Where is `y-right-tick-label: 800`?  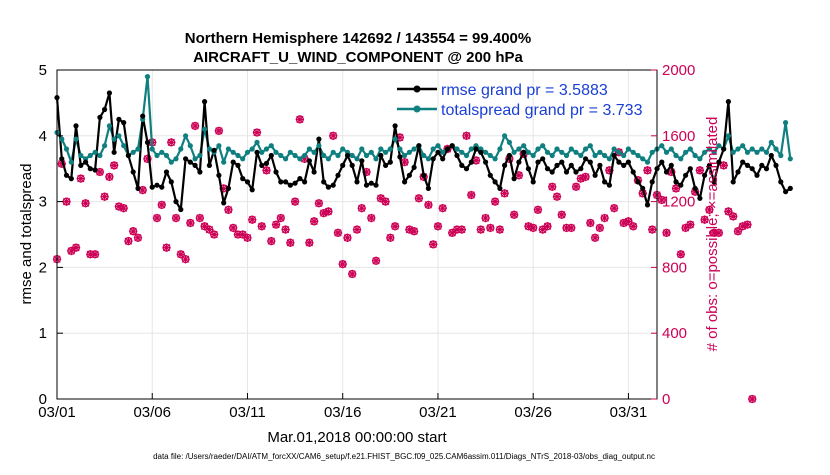 y-right-tick-label: 800 is located at coordinates (674, 267).